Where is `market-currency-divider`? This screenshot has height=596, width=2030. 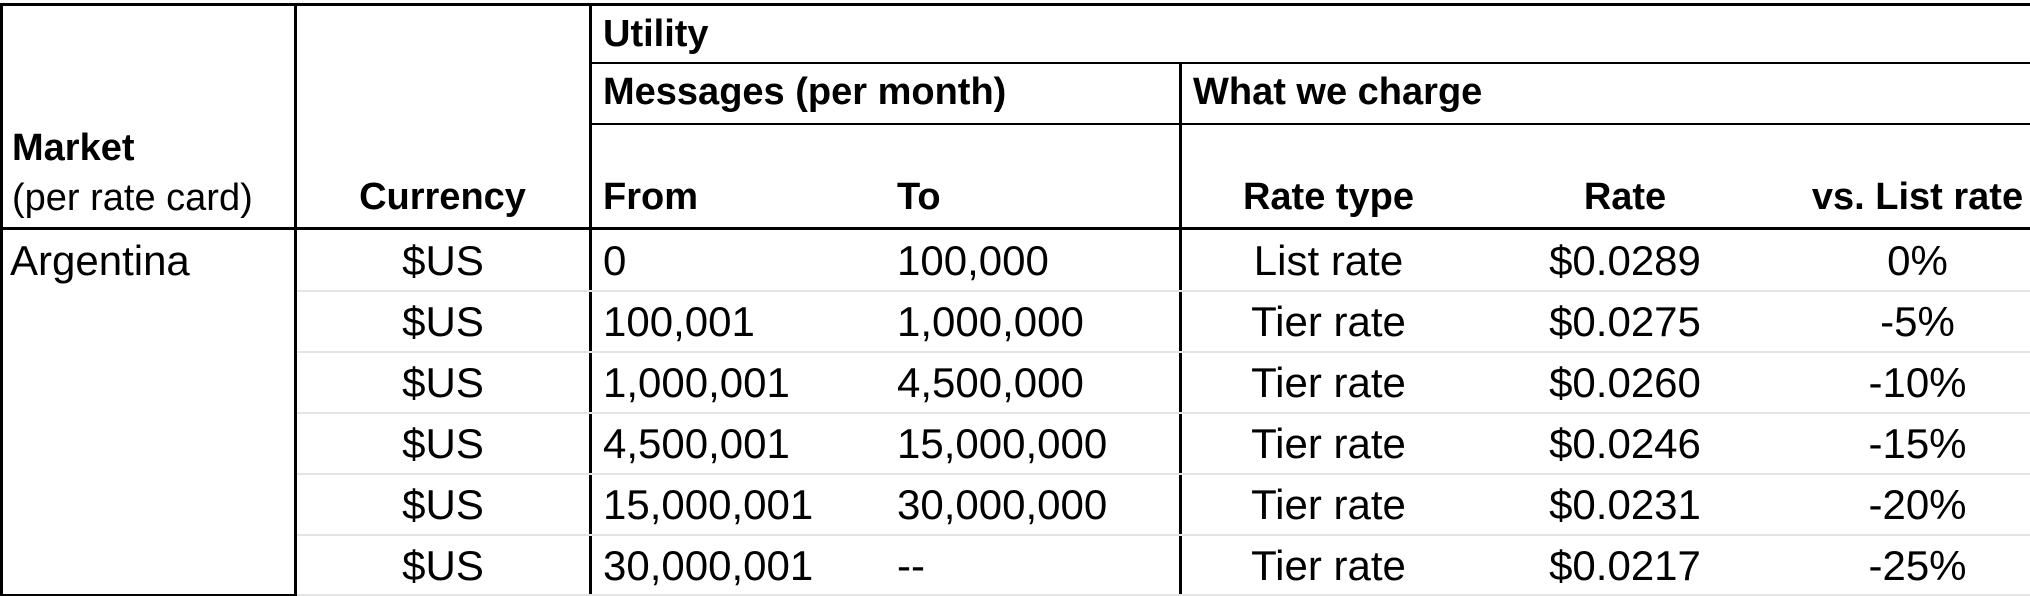 market-currency-divider is located at coordinates (295, 299).